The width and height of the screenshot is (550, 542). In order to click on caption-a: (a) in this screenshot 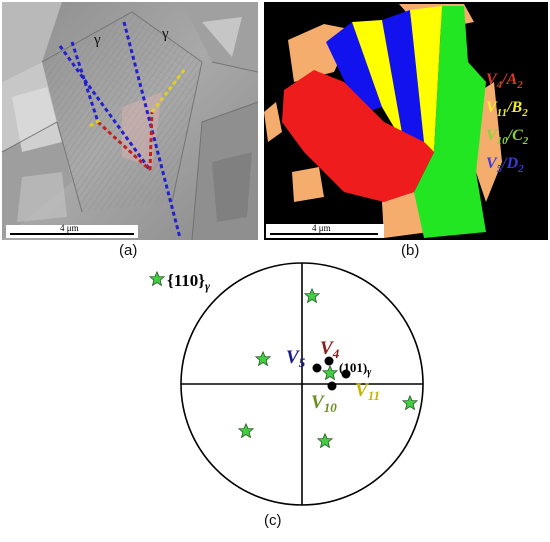, I will do `click(128, 250)`.